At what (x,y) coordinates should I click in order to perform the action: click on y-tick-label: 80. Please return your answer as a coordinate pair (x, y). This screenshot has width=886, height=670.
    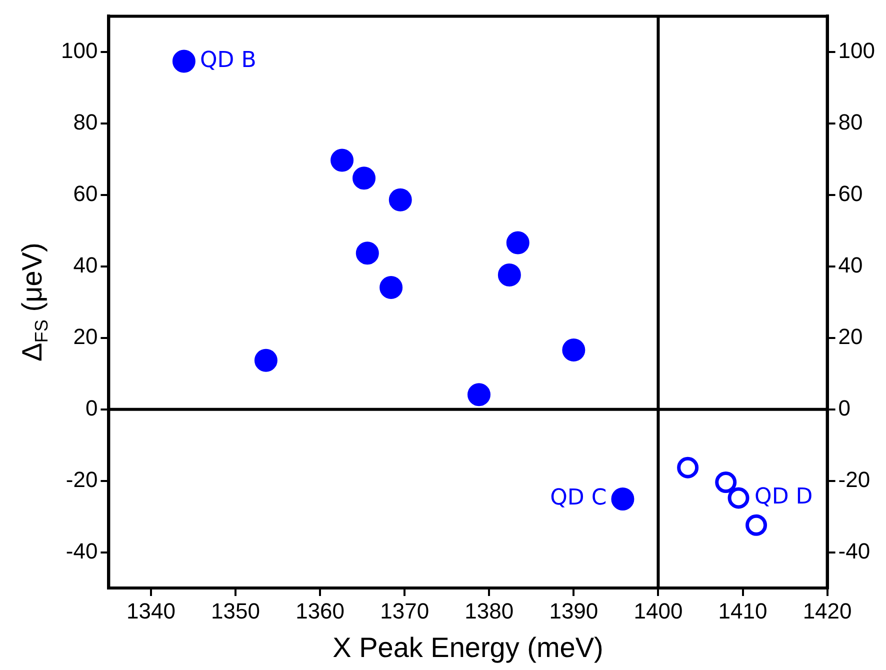
    Looking at the image, I should click on (85, 121).